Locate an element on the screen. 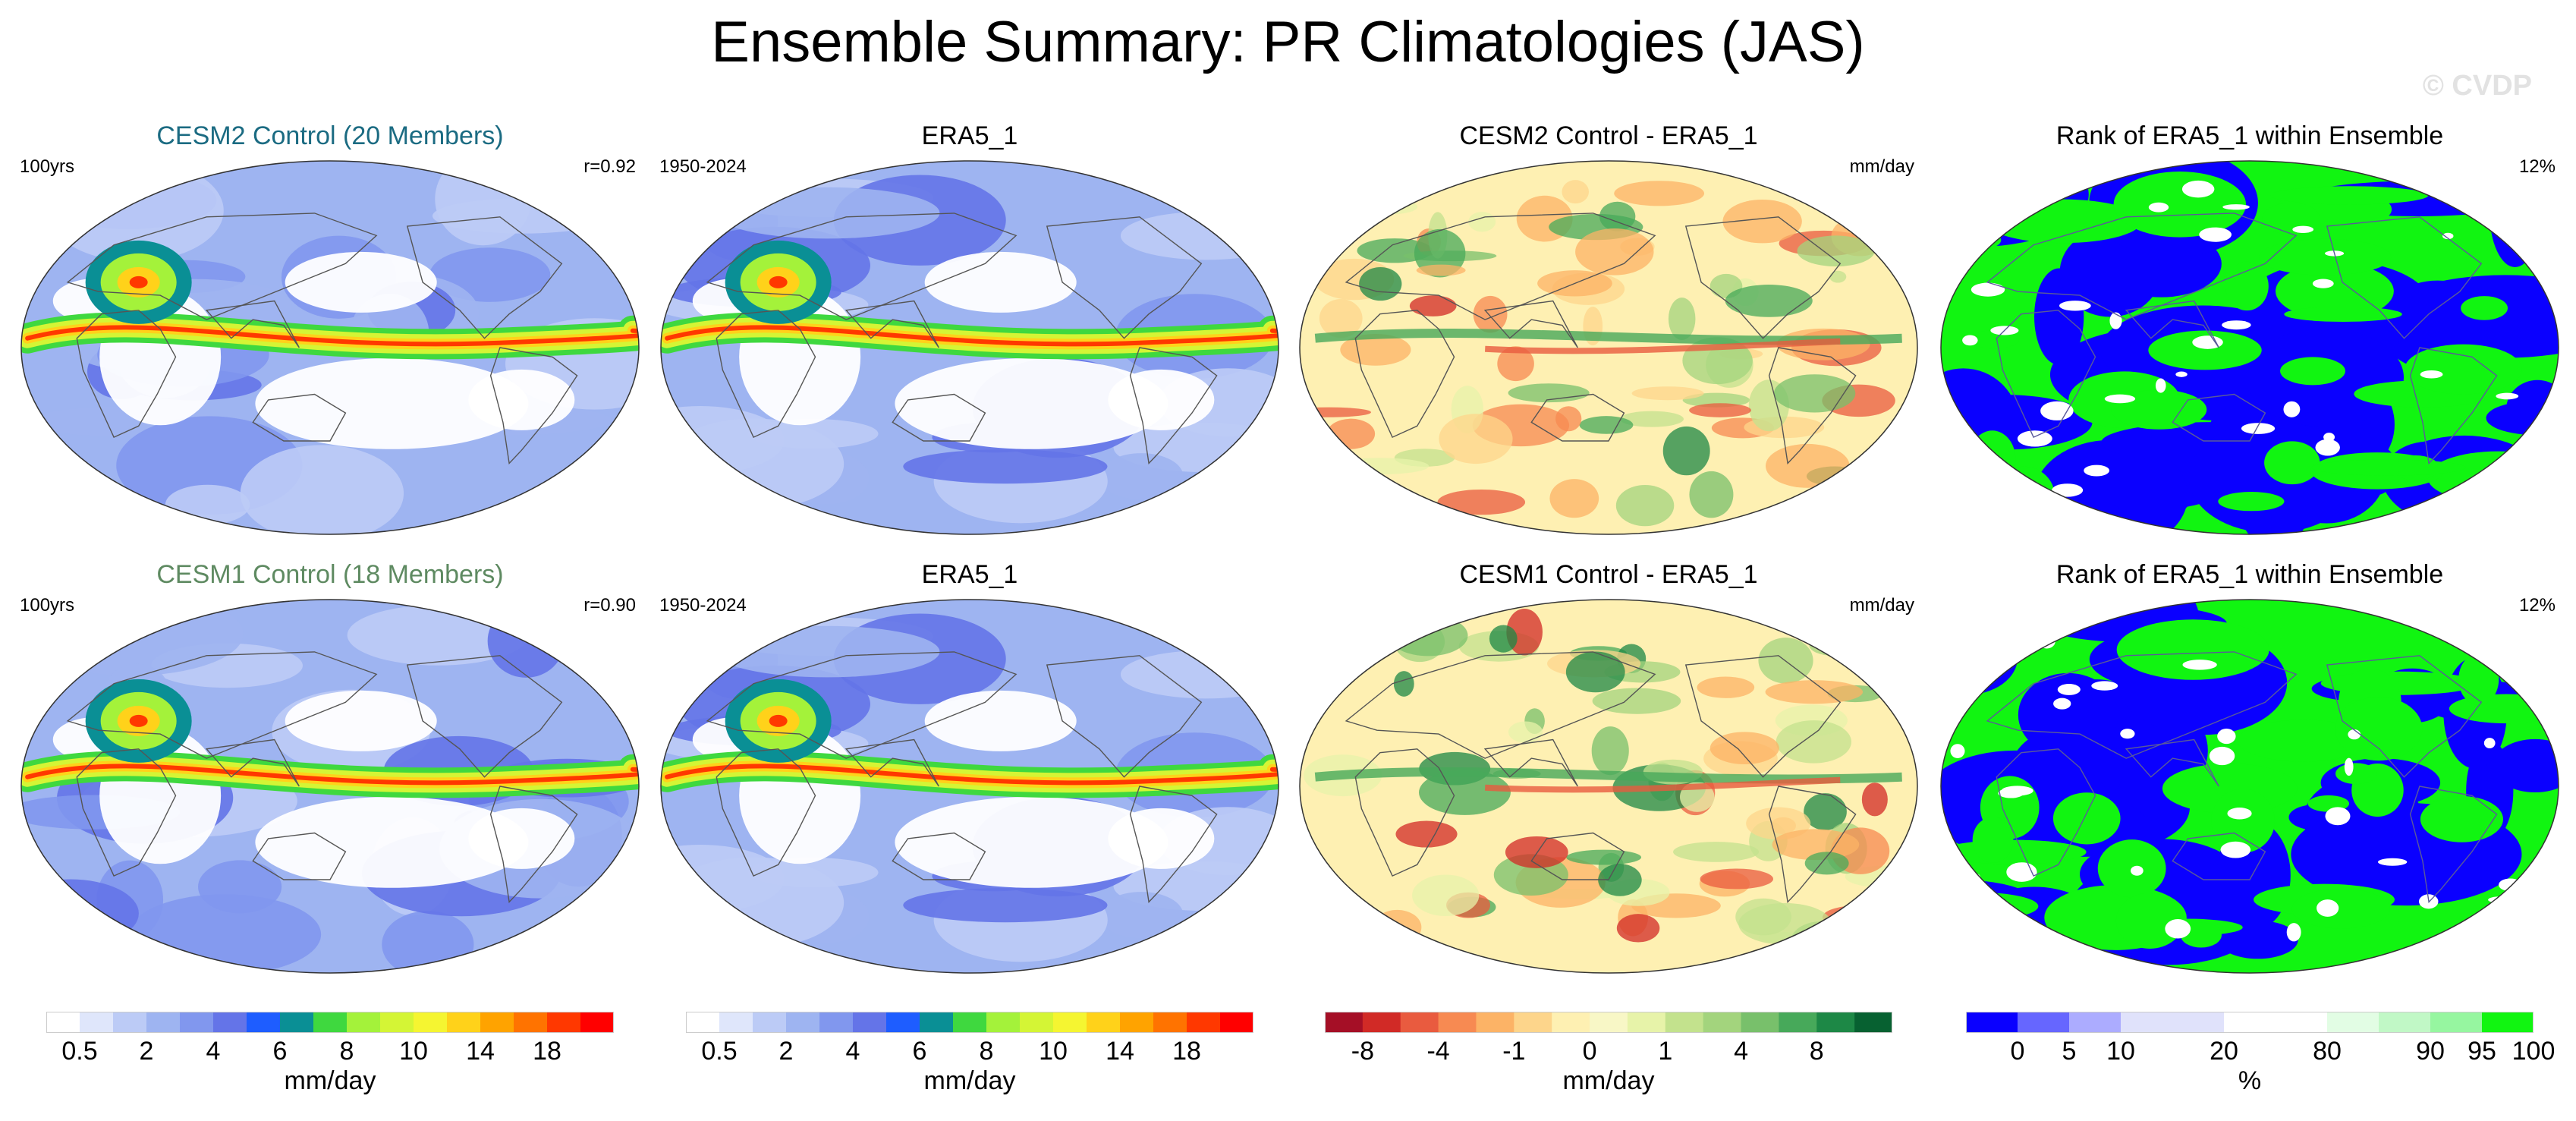  colorbar-tick-label: -4 is located at coordinates (1438, 1051).